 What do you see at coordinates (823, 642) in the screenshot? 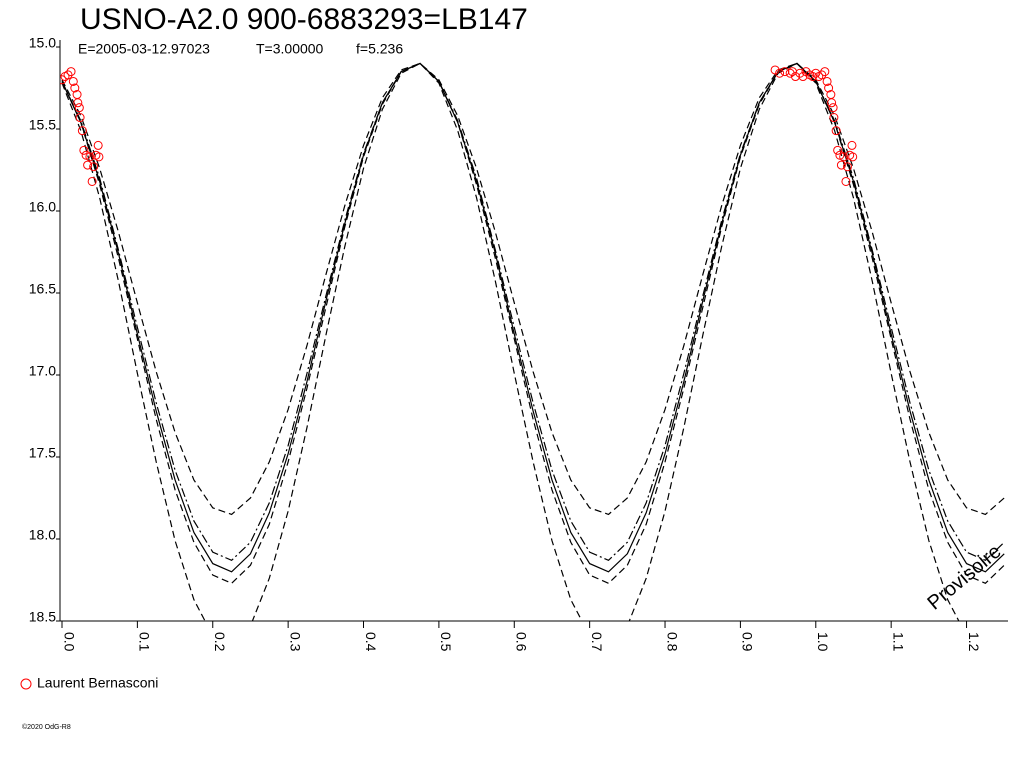
I see `x-tick-label: 1.0` at bounding box center [823, 642].